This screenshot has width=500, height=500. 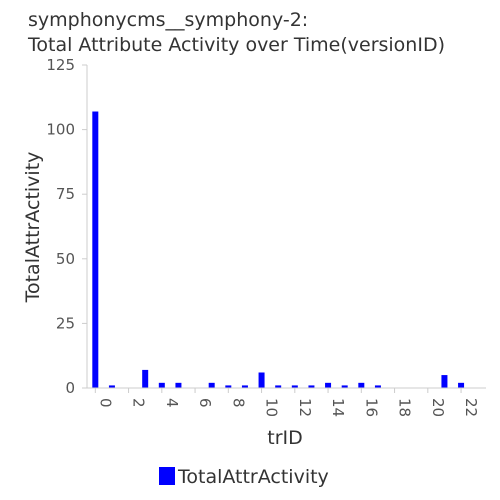 What do you see at coordinates (238, 403) in the screenshot?
I see `x-tick-label: 8` at bounding box center [238, 403].